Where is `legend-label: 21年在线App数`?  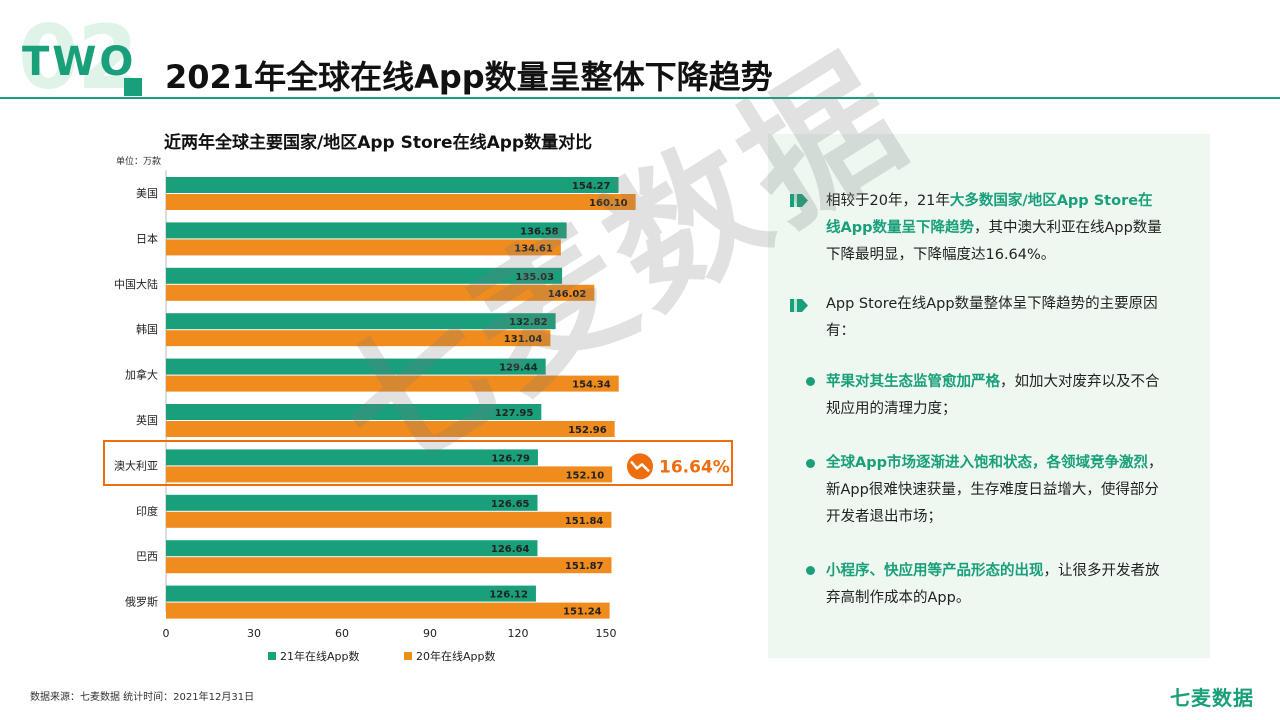 legend-label: 21年在线App数 is located at coordinates (320, 656).